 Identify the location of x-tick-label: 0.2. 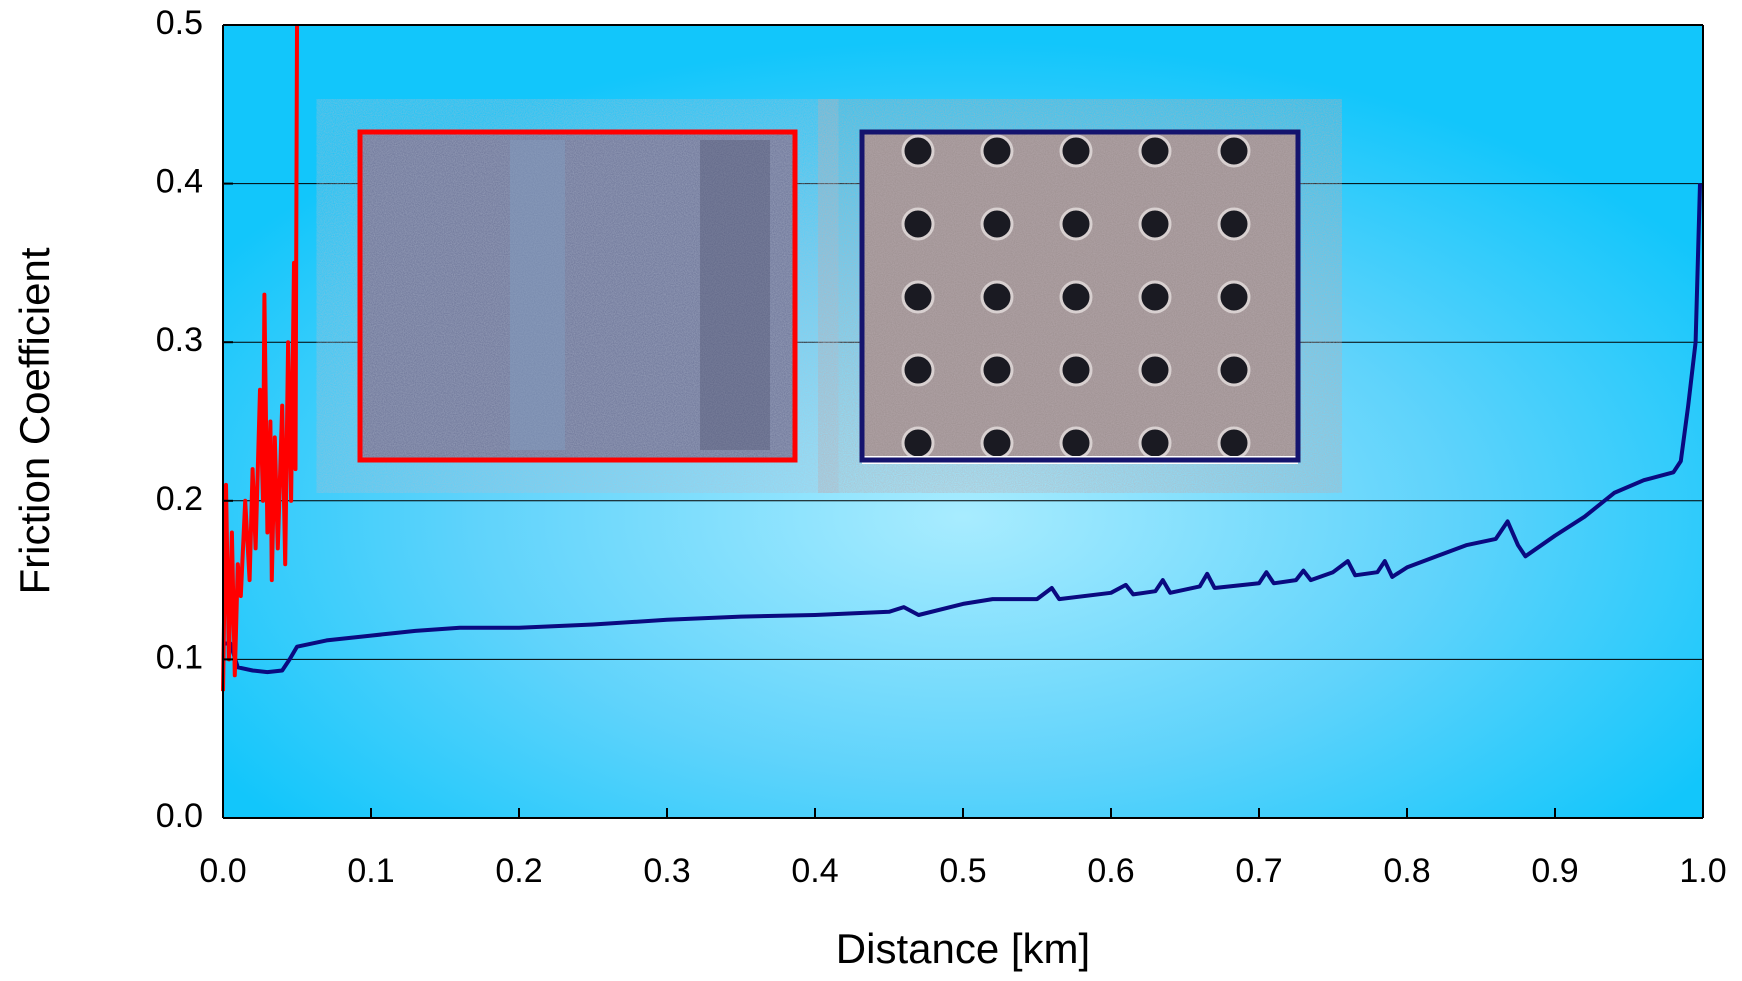
(518, 871).